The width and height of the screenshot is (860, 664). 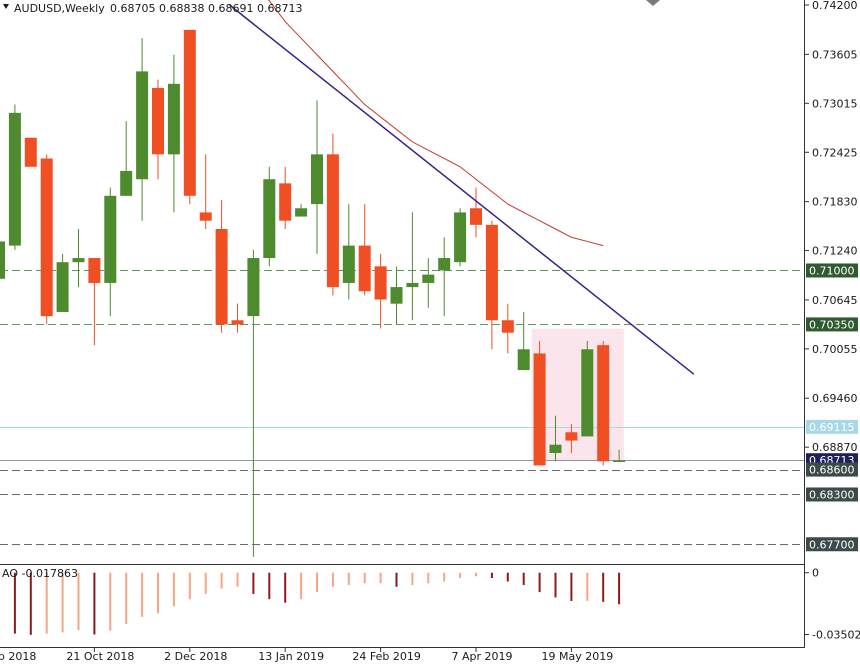 I want to click on x-tick-label: 9 Sep 2018, so click(x=18, y=656).